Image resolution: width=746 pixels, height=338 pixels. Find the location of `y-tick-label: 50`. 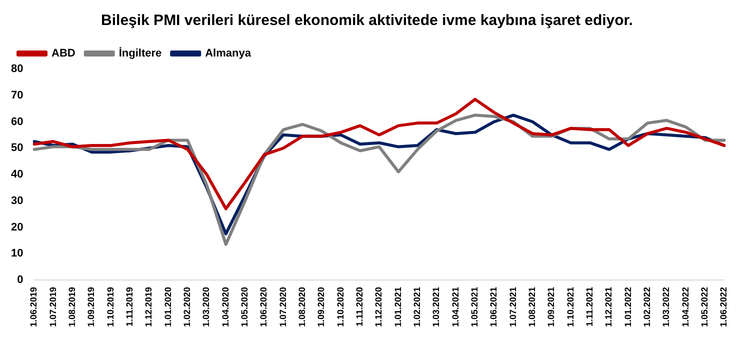

y-tick-label: 50 is located at coordinates (17, 148).